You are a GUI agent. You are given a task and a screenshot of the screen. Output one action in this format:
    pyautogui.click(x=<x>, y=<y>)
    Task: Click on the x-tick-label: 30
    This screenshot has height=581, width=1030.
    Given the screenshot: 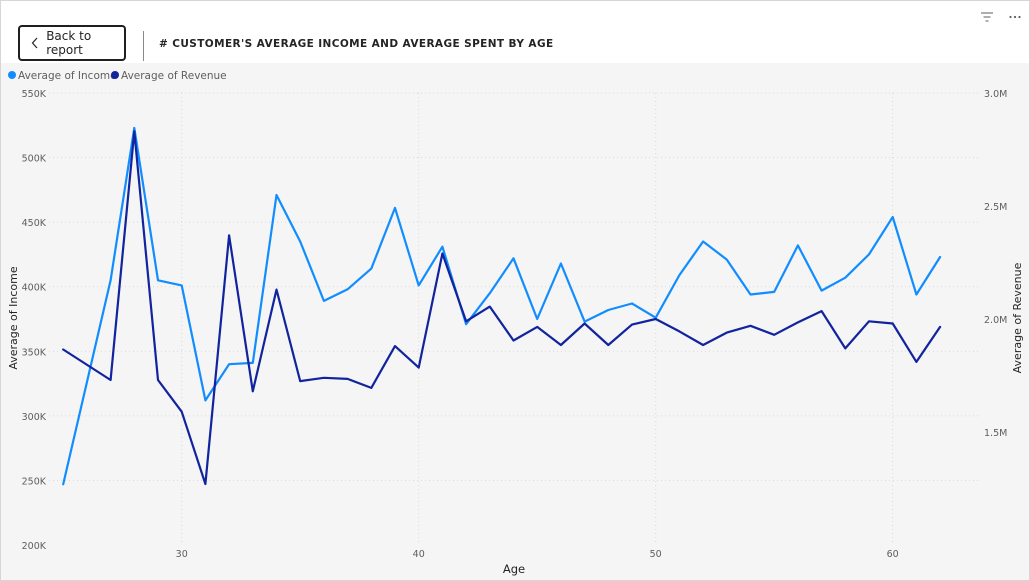 What is the action you would take?
    pyautogui.click(x=182, y=554)
    